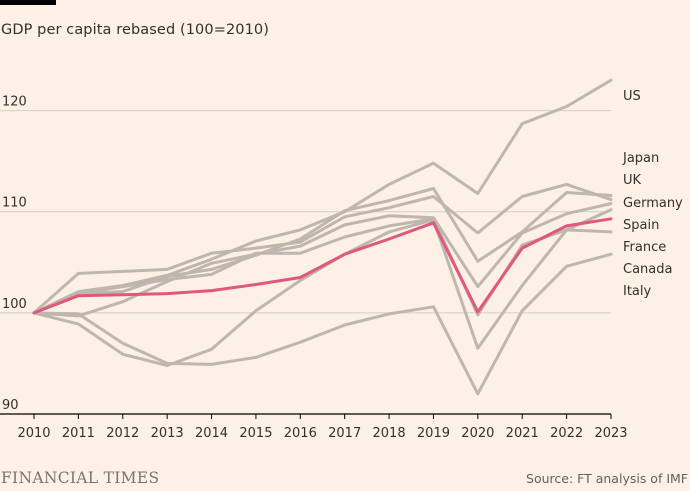 This screenshot has height=491, width=690. I want to click on x-tick-label-2016: 2016, so click(300, 433).